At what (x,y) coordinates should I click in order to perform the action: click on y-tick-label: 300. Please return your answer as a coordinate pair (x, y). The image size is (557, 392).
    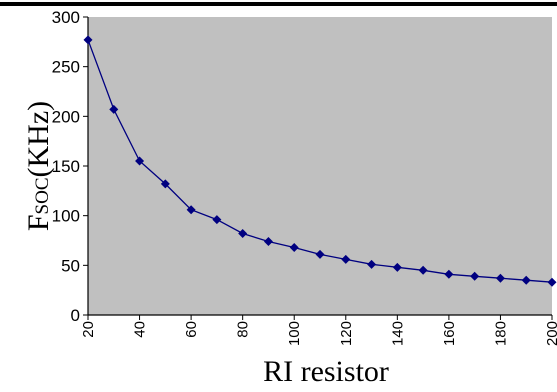
    Looking at the image, I should click on (66, 17).